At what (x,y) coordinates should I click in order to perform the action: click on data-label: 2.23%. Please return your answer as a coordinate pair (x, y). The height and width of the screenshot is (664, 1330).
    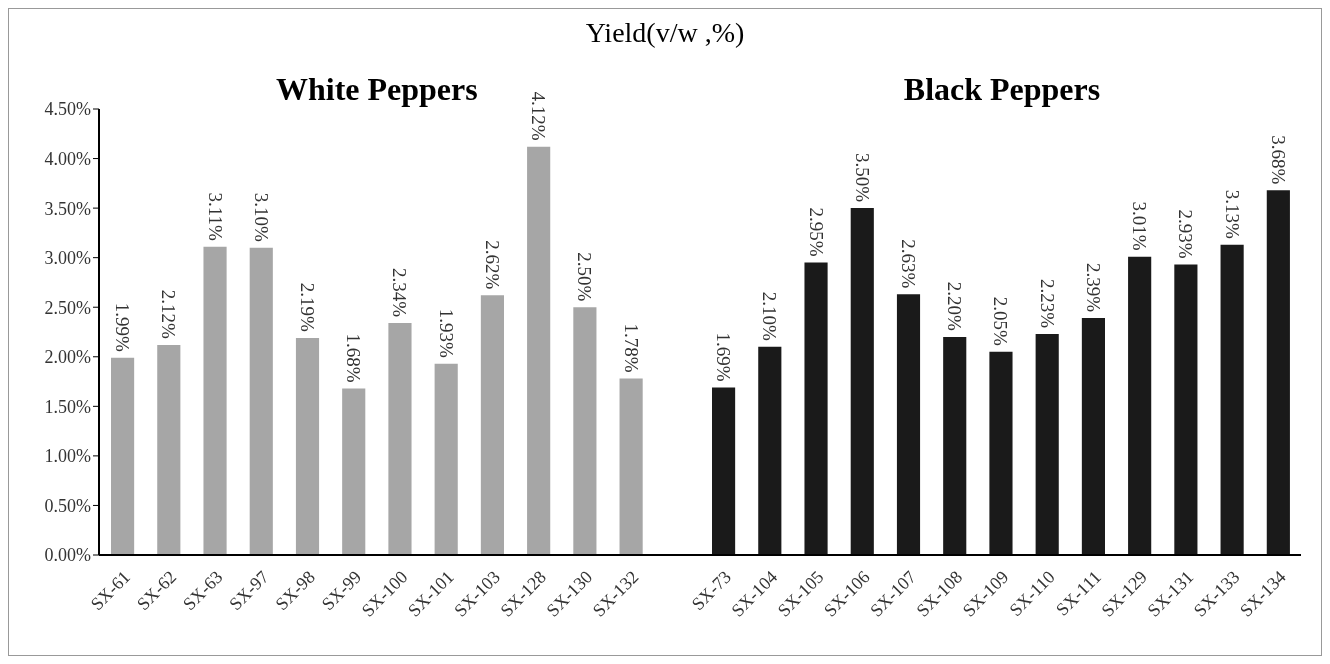
    Looking at the image, I should click on (1047, 303).